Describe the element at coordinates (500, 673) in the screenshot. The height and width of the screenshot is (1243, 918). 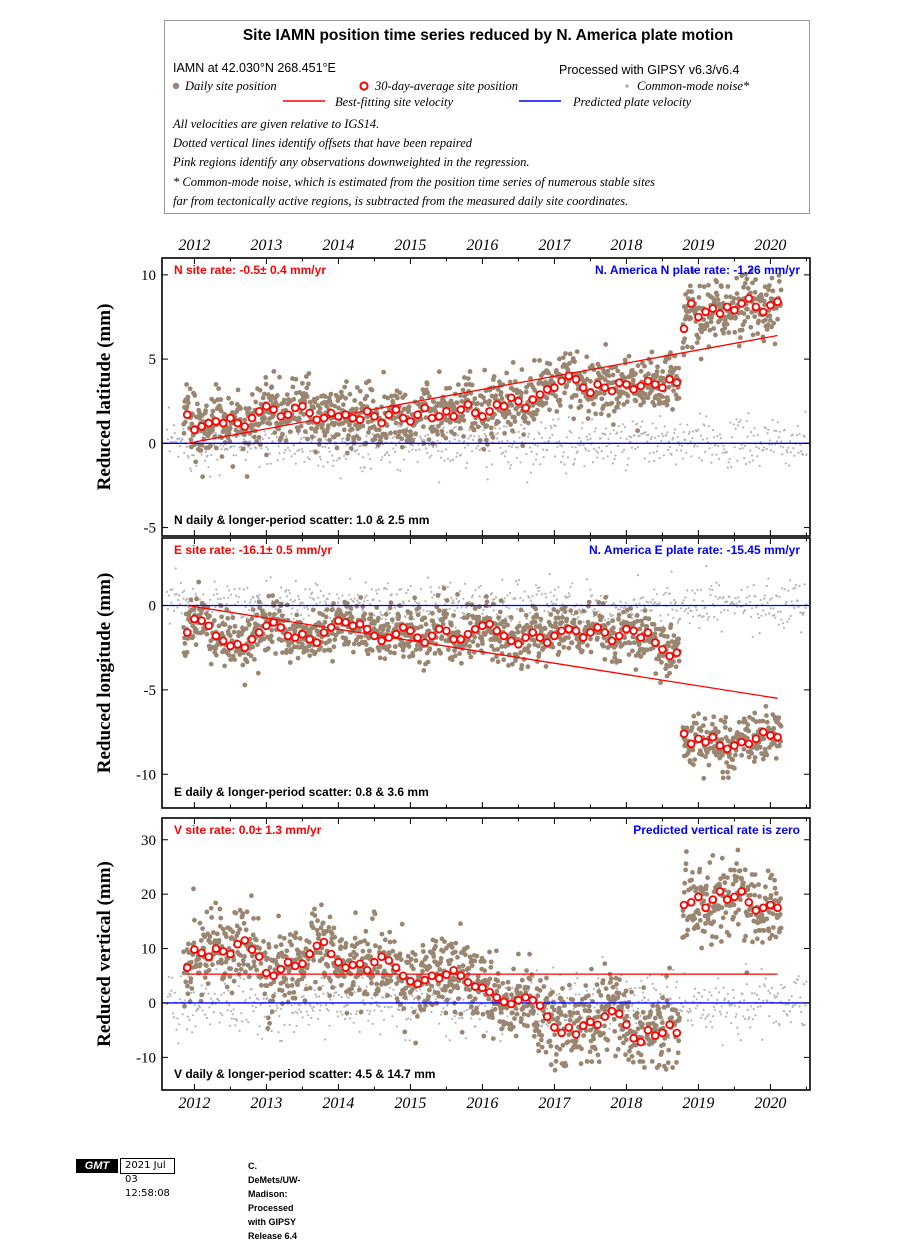
I see `x-ticks` at that location.